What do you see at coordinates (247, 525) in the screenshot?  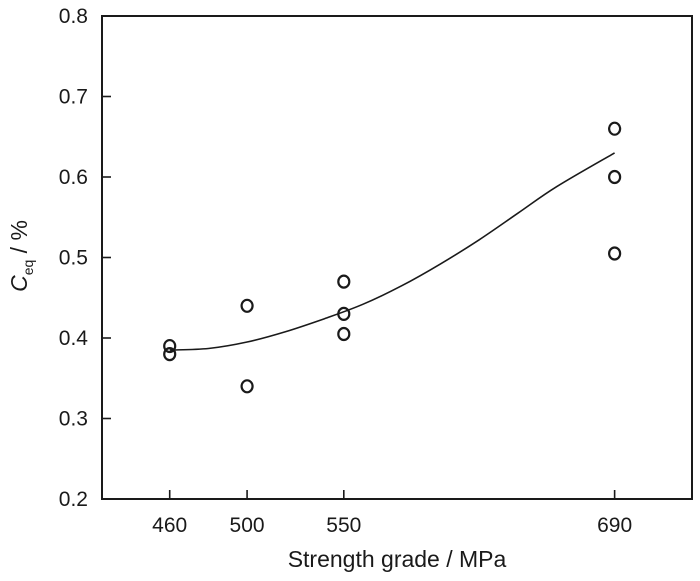 I see `x-tick-label: 500` at bounding box center [247, 525].